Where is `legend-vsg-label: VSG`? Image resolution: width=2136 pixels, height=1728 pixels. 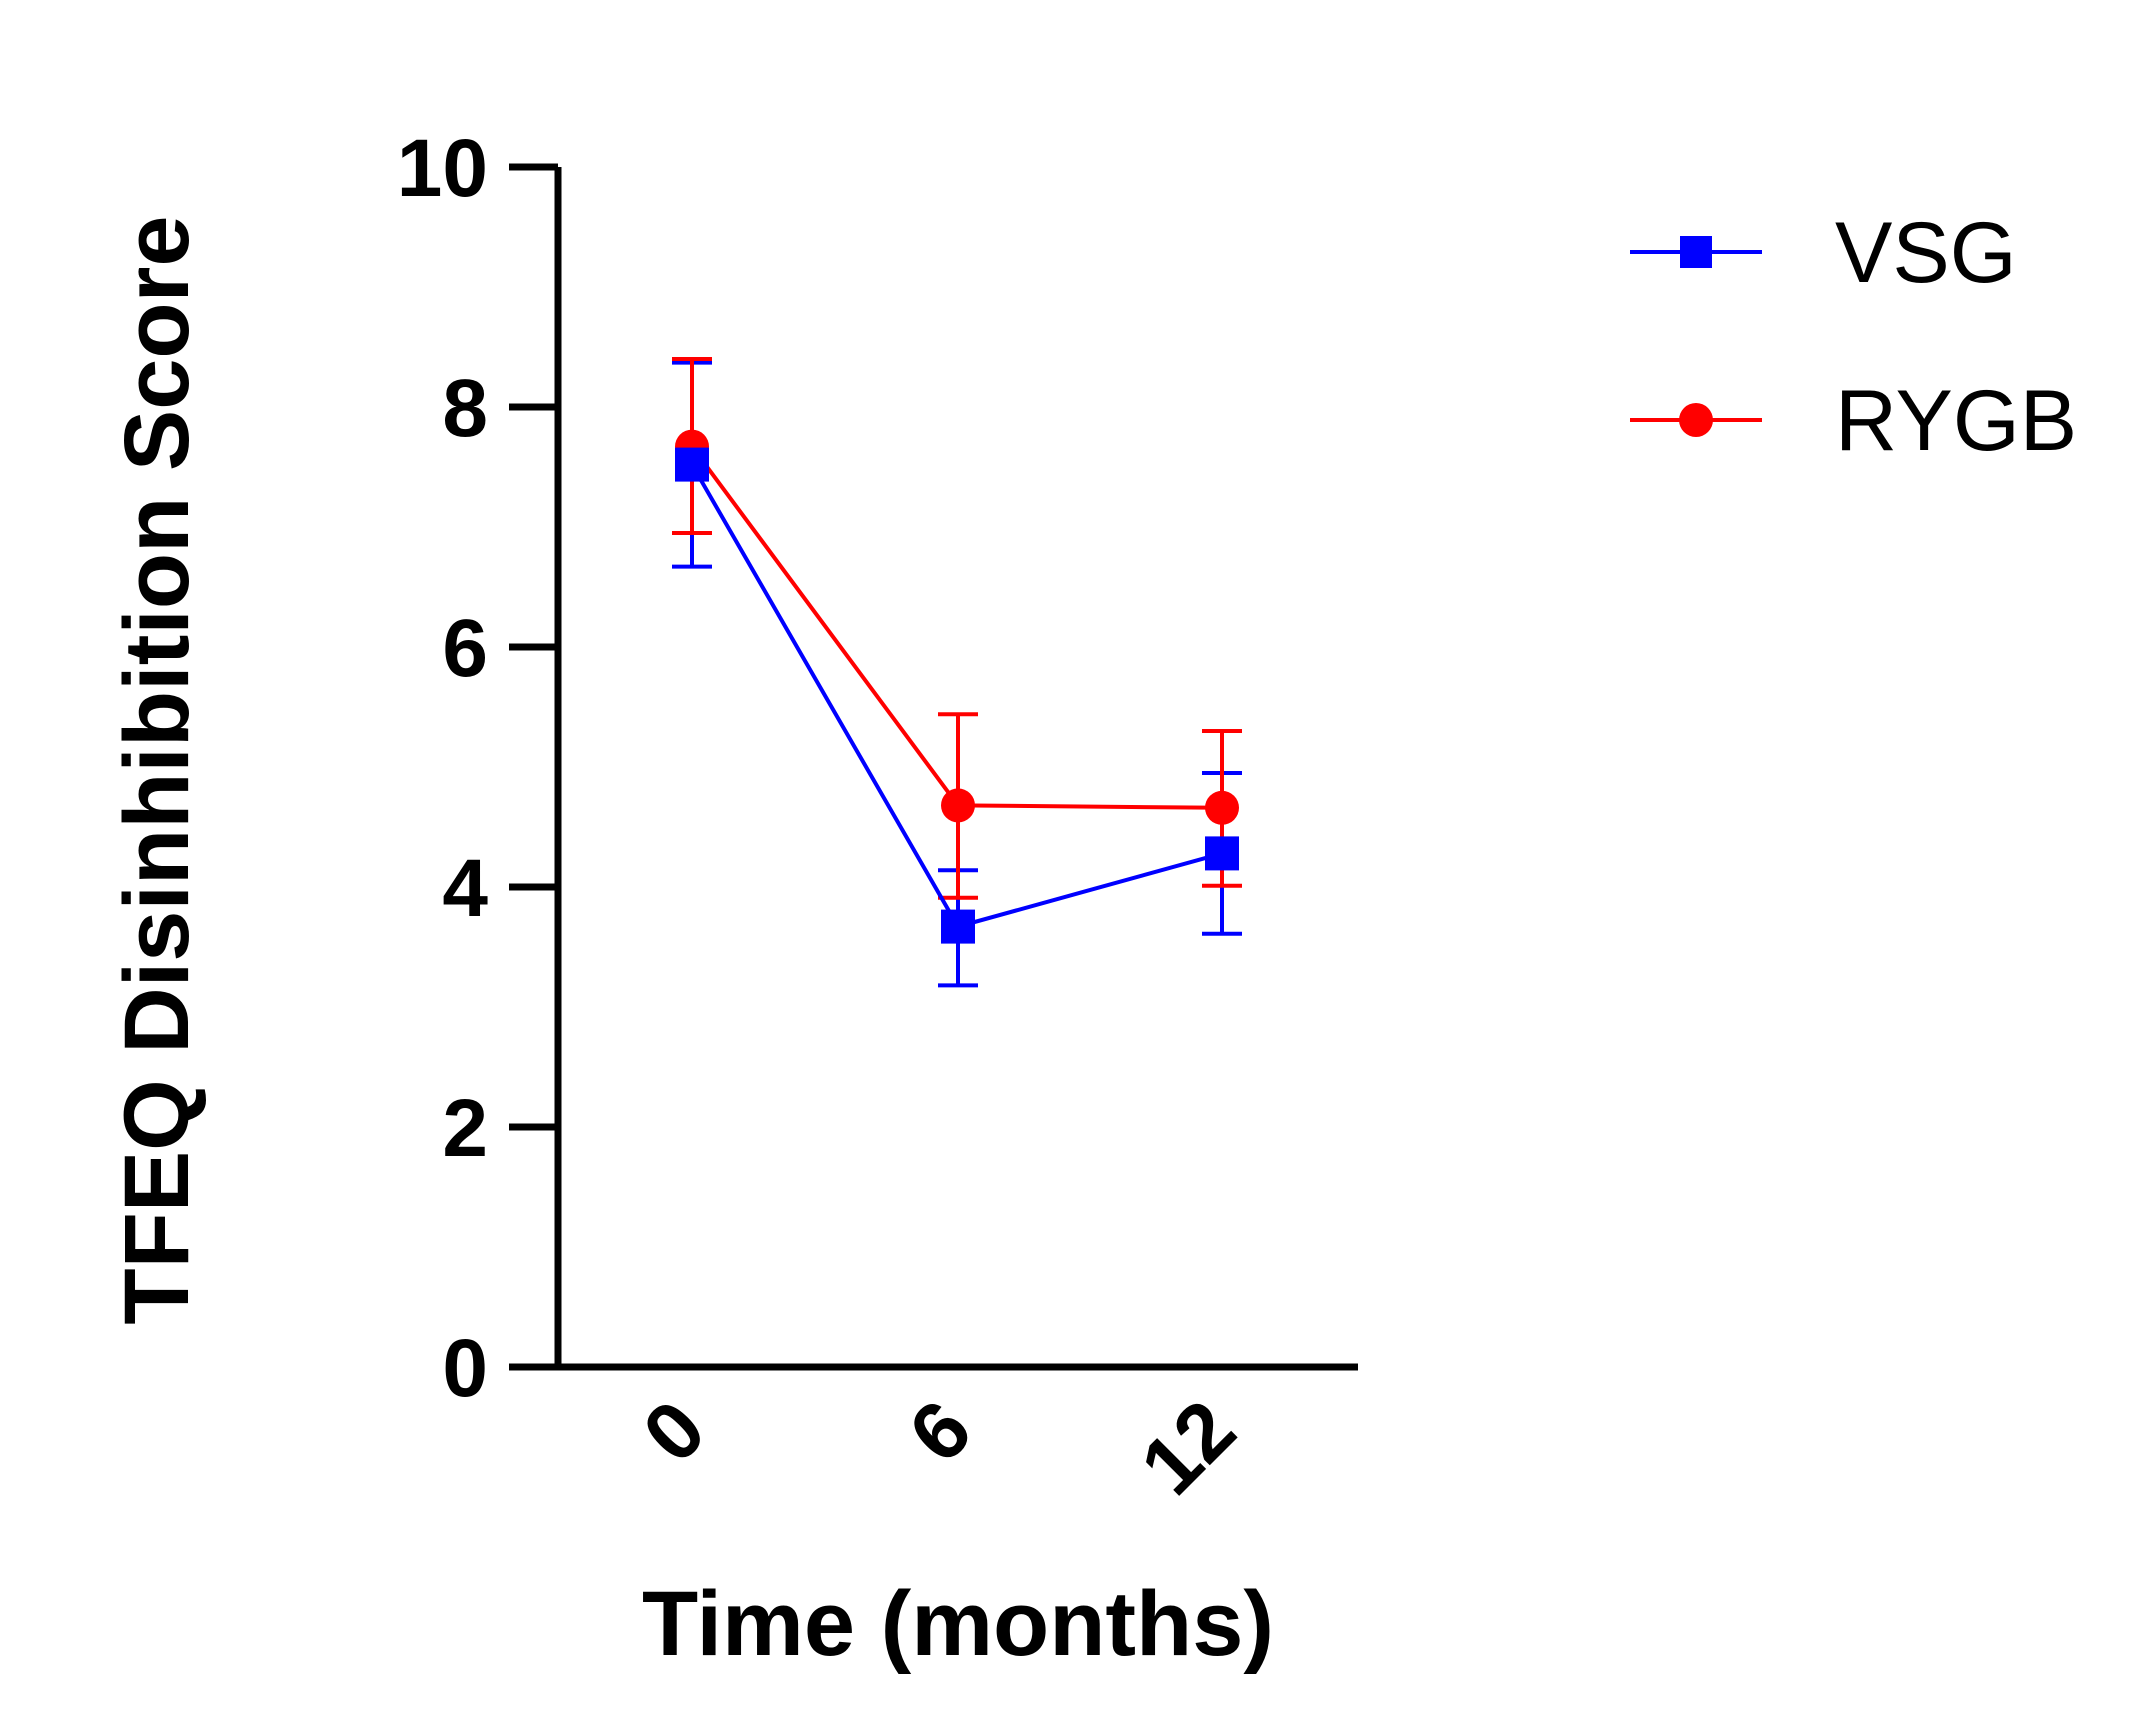
legend-vsg-label: VSG is located at coordinates (1926, 253).